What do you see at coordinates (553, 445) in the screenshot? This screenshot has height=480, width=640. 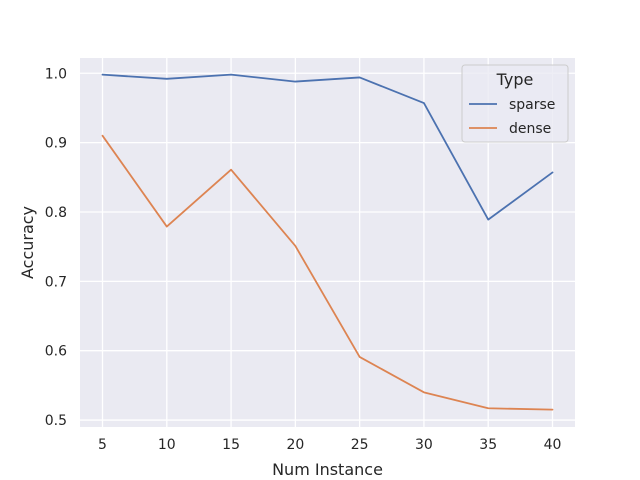 I see `x-tick-label: 40` at bounding box center [553, 445].